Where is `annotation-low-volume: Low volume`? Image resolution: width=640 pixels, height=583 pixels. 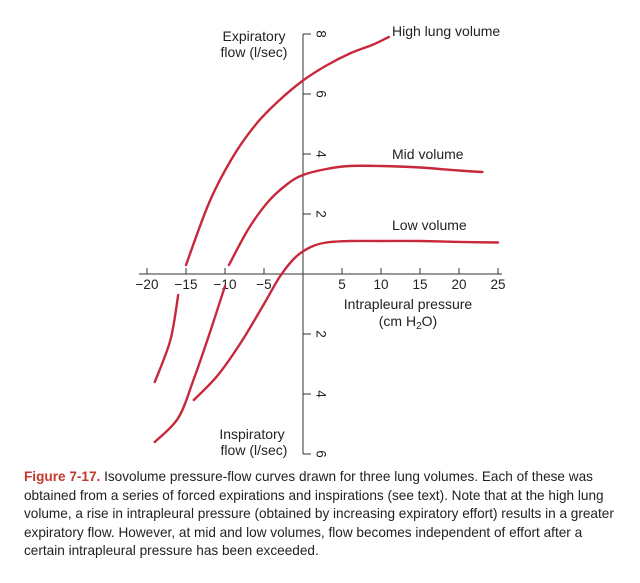
annotation-low-volume: Low volume is located at coordinates (429, 225).